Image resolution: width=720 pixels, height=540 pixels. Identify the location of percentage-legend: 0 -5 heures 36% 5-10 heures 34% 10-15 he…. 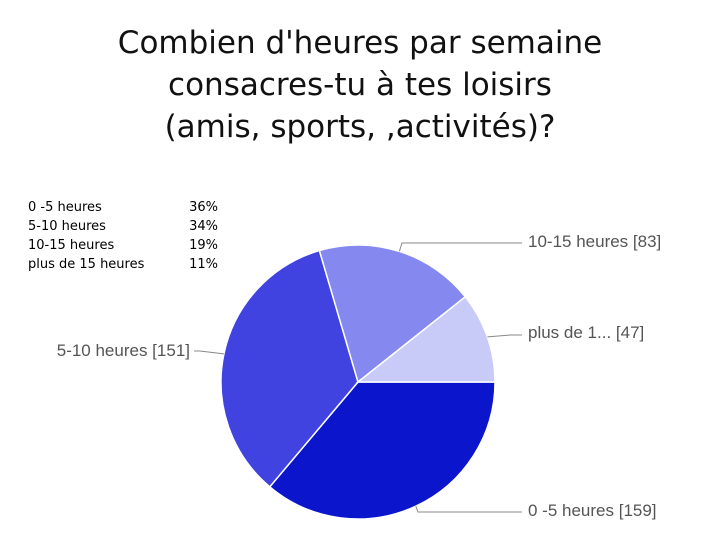
(123, 236).